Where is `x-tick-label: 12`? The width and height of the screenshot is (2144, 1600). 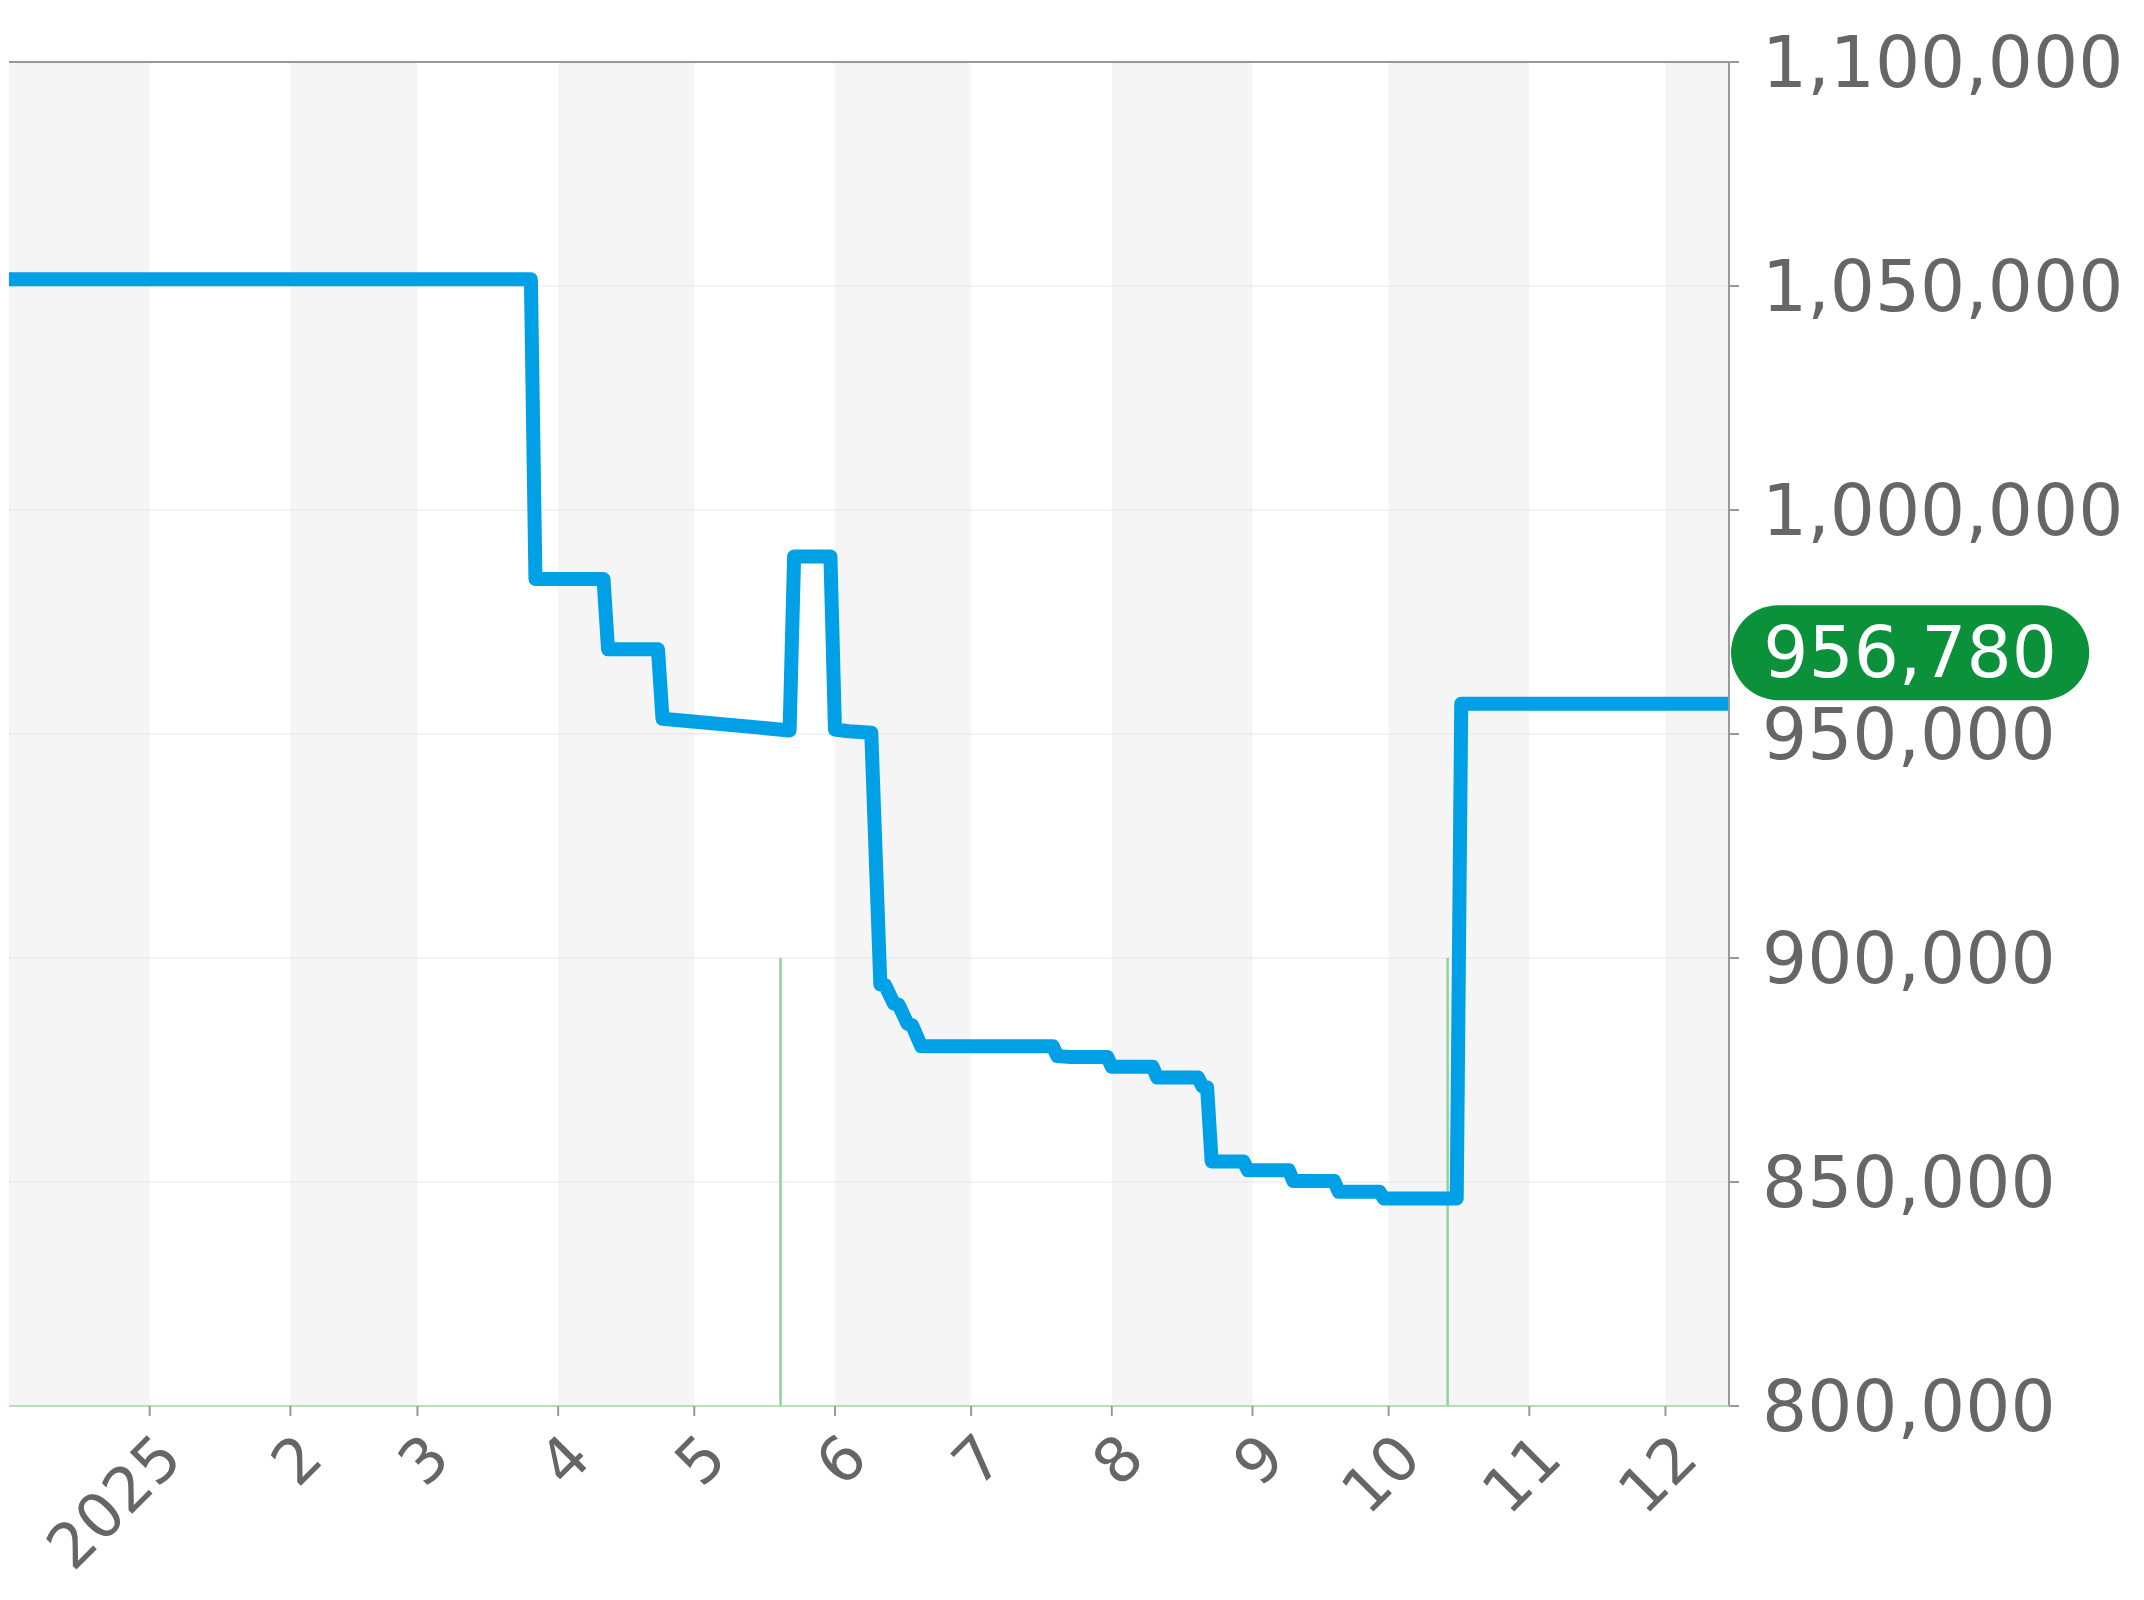
x-tick-label: 12 is located at coordinates (1657, 1474).